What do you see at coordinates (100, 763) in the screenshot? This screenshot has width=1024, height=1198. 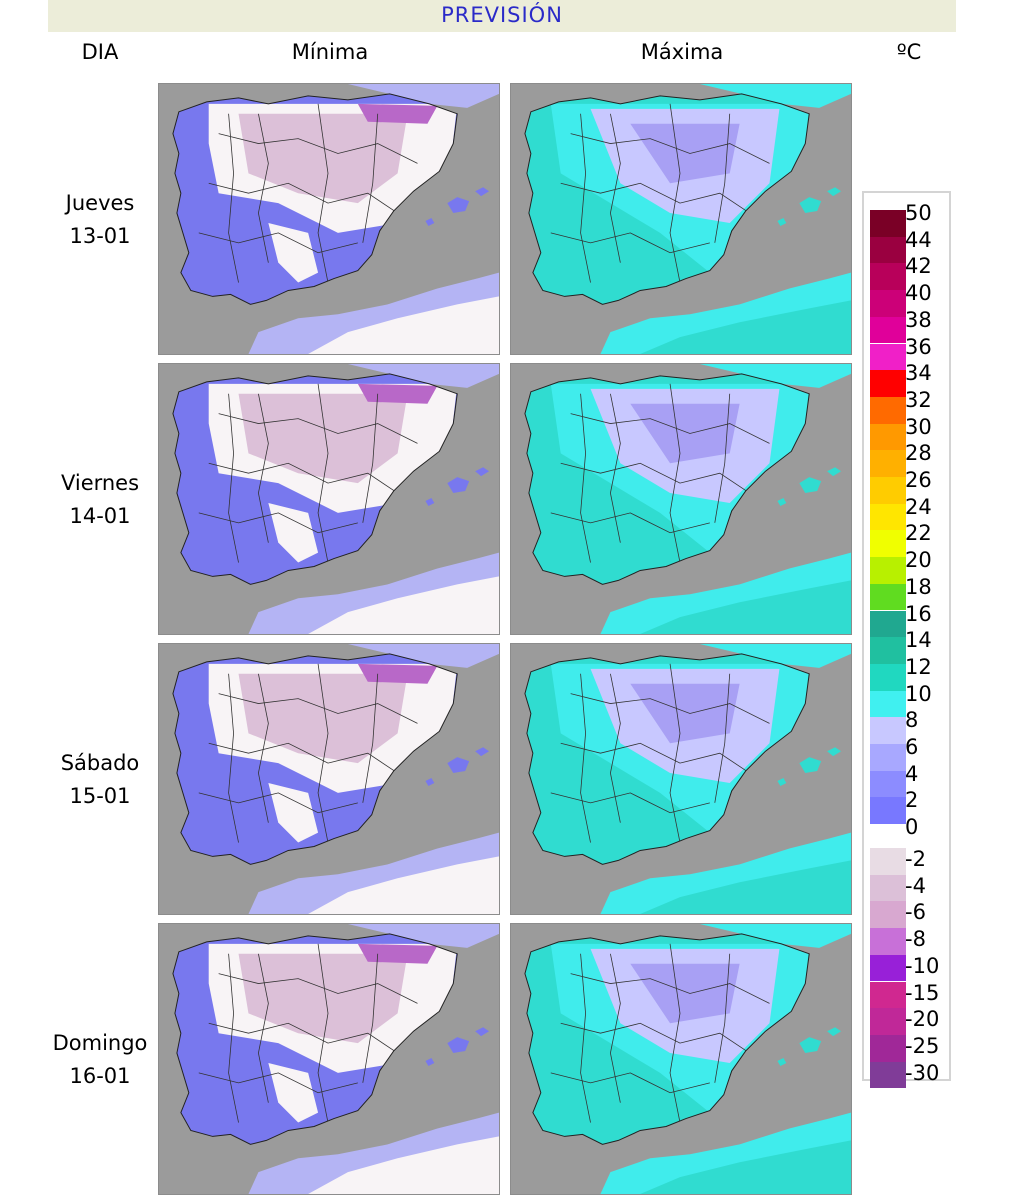 I see `day-name: Sábado` at bounding box center [100, 763].